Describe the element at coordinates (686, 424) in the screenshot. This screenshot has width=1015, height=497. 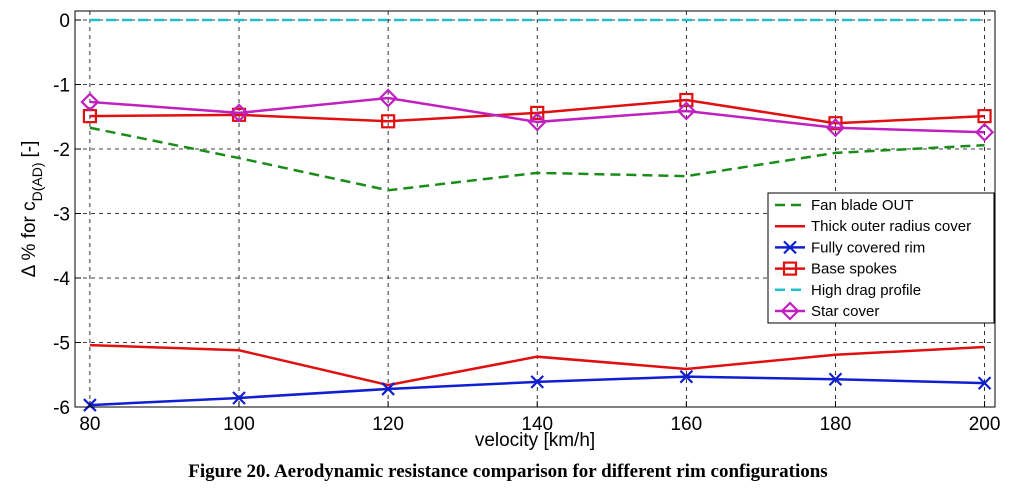
I see `x-tick-label: 160` at that location.